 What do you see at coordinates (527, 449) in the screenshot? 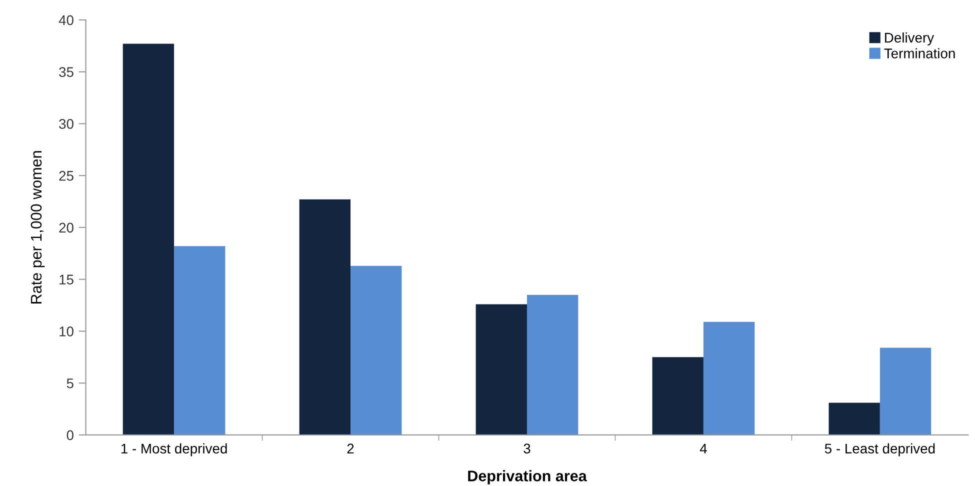
I see `x-tick-label: 3` at bounding box center [527, 449].